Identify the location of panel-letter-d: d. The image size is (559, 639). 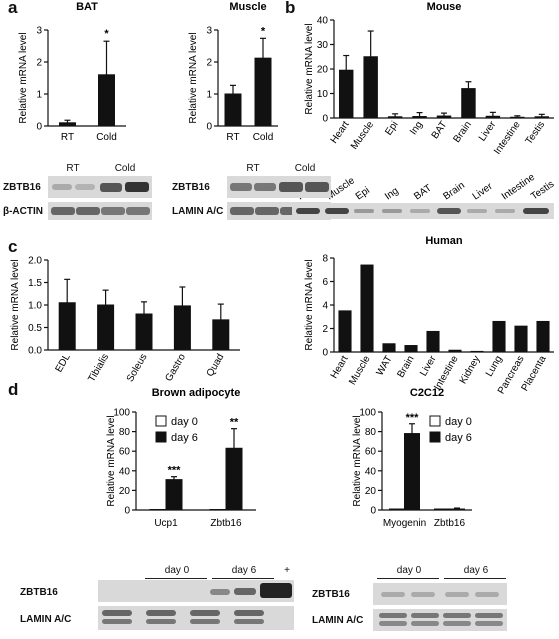
(13, 389).